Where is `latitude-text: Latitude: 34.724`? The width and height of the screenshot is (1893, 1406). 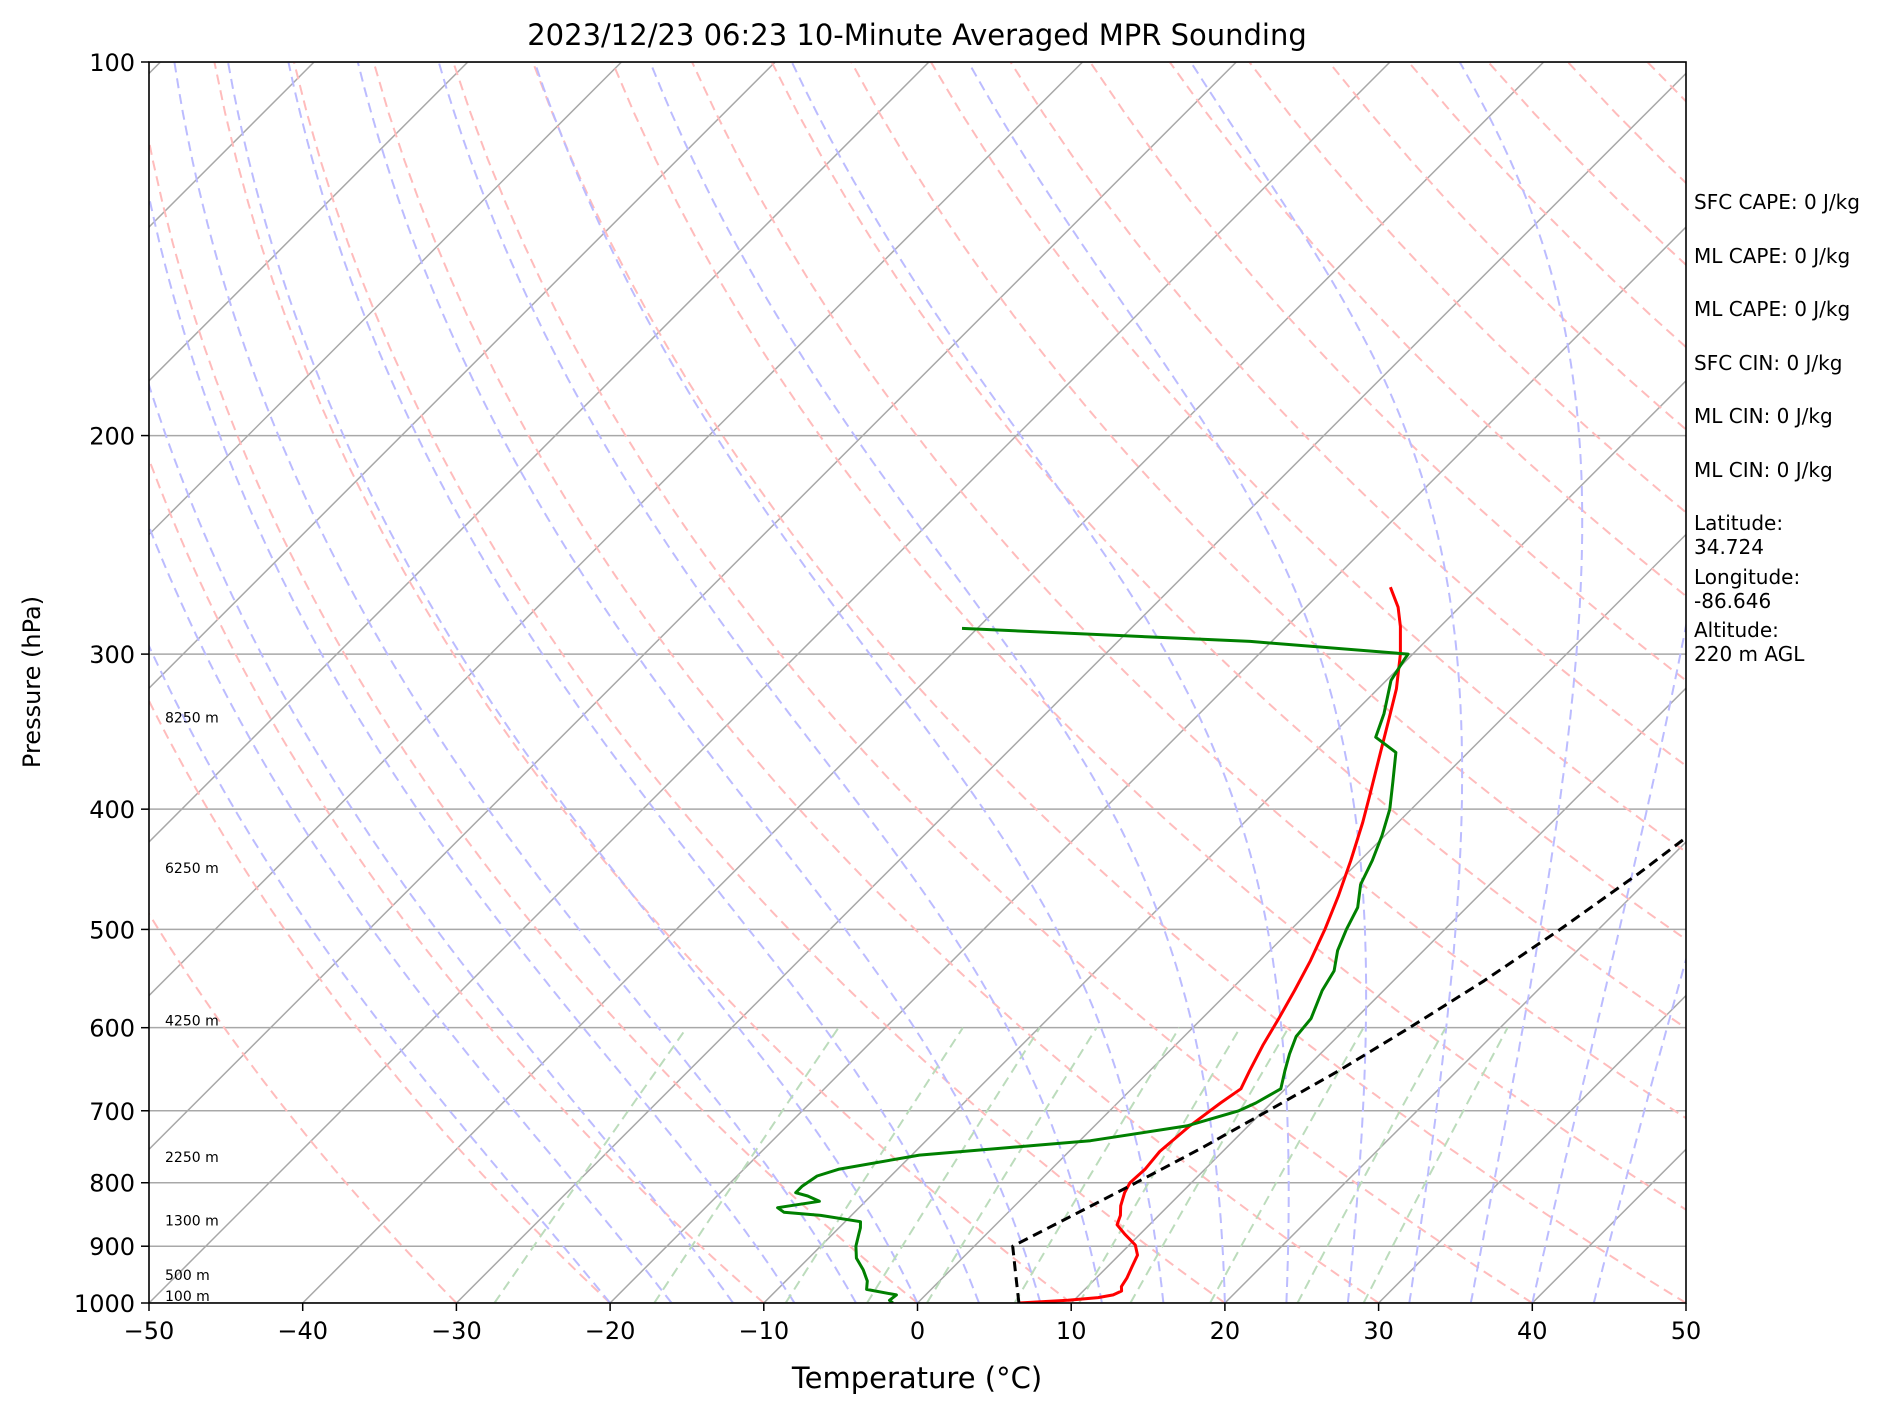 latitude-text: Latitude: 34.724 is located at coordinates (1739, 535).